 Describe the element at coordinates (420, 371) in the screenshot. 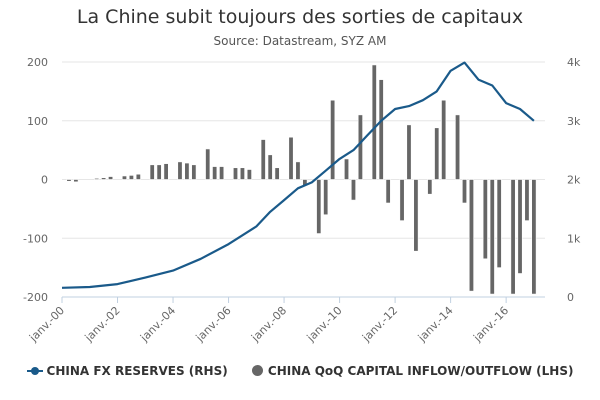

I see `legend-label-capital-flow: CHINA QoQ CAPITAL INFLOW/OUTFLOW (LHS)` at that location.